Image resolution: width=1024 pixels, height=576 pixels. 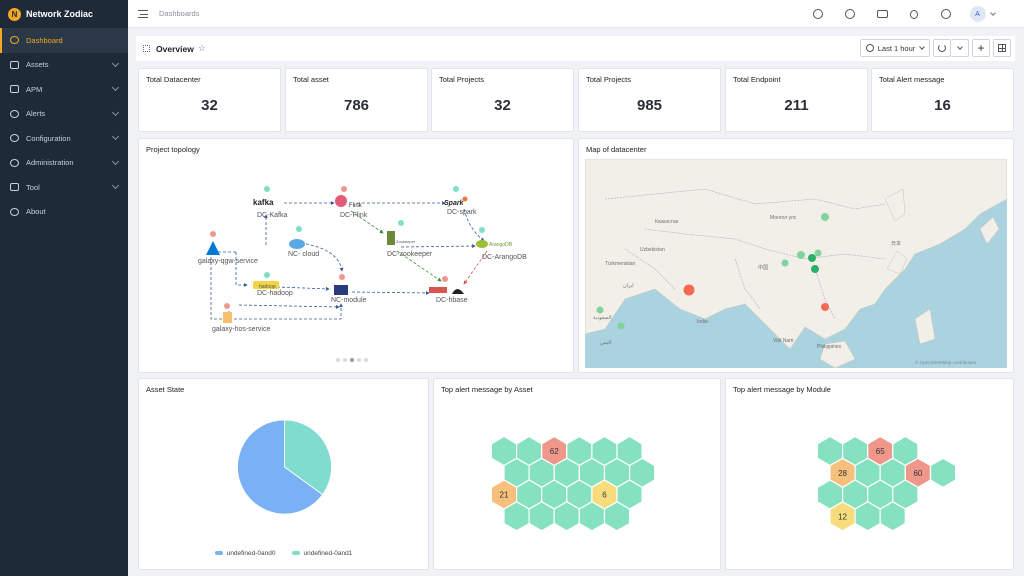 I want to click on stat-card-projects: Total Projects 32, so click(x=502, y=100).